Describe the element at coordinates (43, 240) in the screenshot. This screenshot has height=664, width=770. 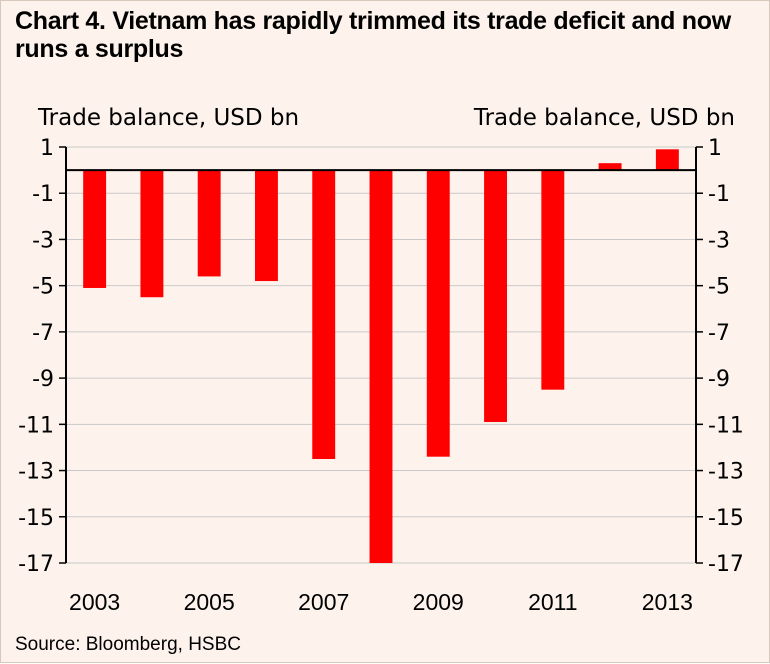
I see `left-y-tick-label: -3` at that location.